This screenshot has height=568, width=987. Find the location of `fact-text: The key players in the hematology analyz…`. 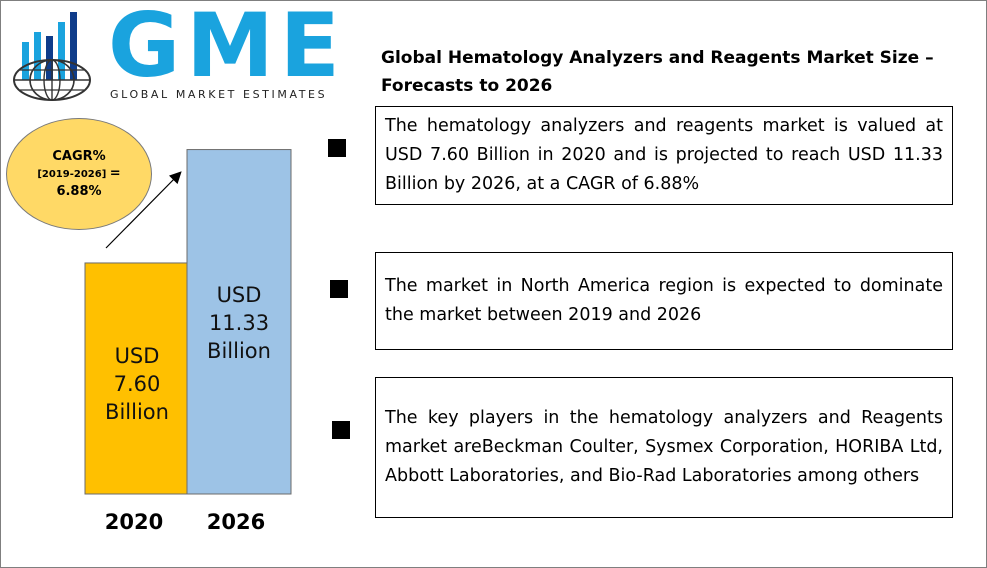

fact-text: The key players in the hematology analyz… is located at coordinates (664, 447).